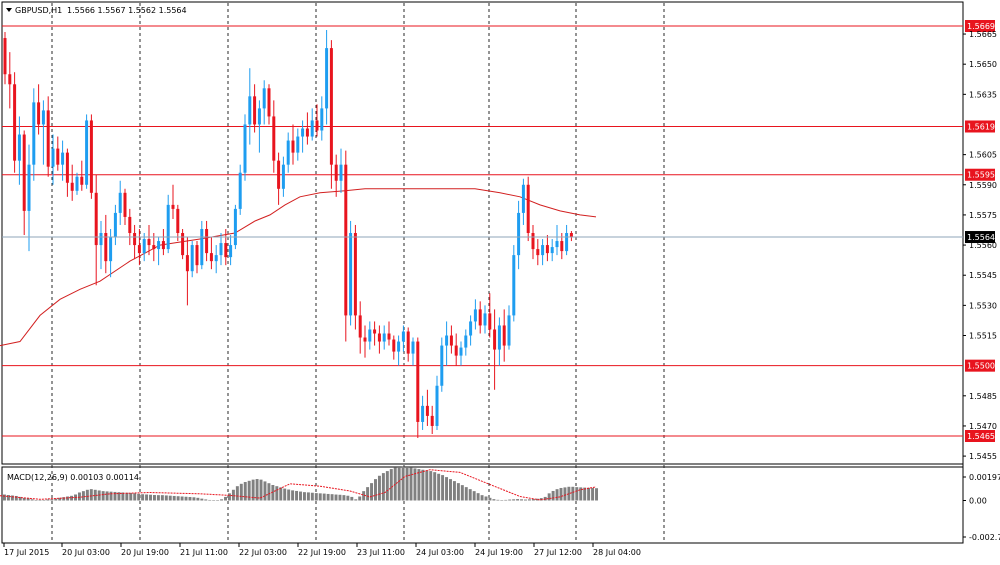 Image resolution: width=1000 pixels, height=565 pixels. What do you see at coordinates (300, 483) in the screenshot?
I see `macd-histogram` at bounding box center [300, 483].